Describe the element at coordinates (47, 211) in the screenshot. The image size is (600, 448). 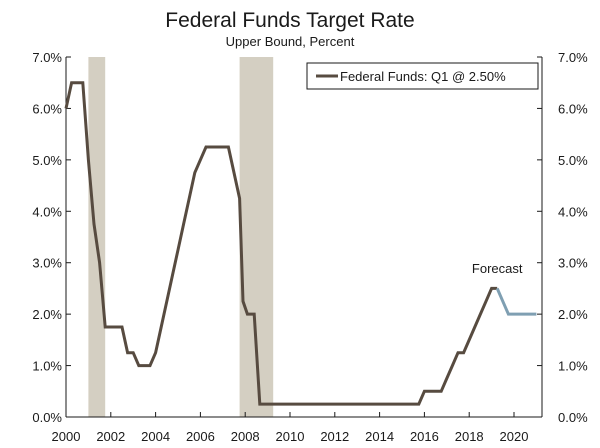
I see `y-tick-label-left: 4.0%` at that location.